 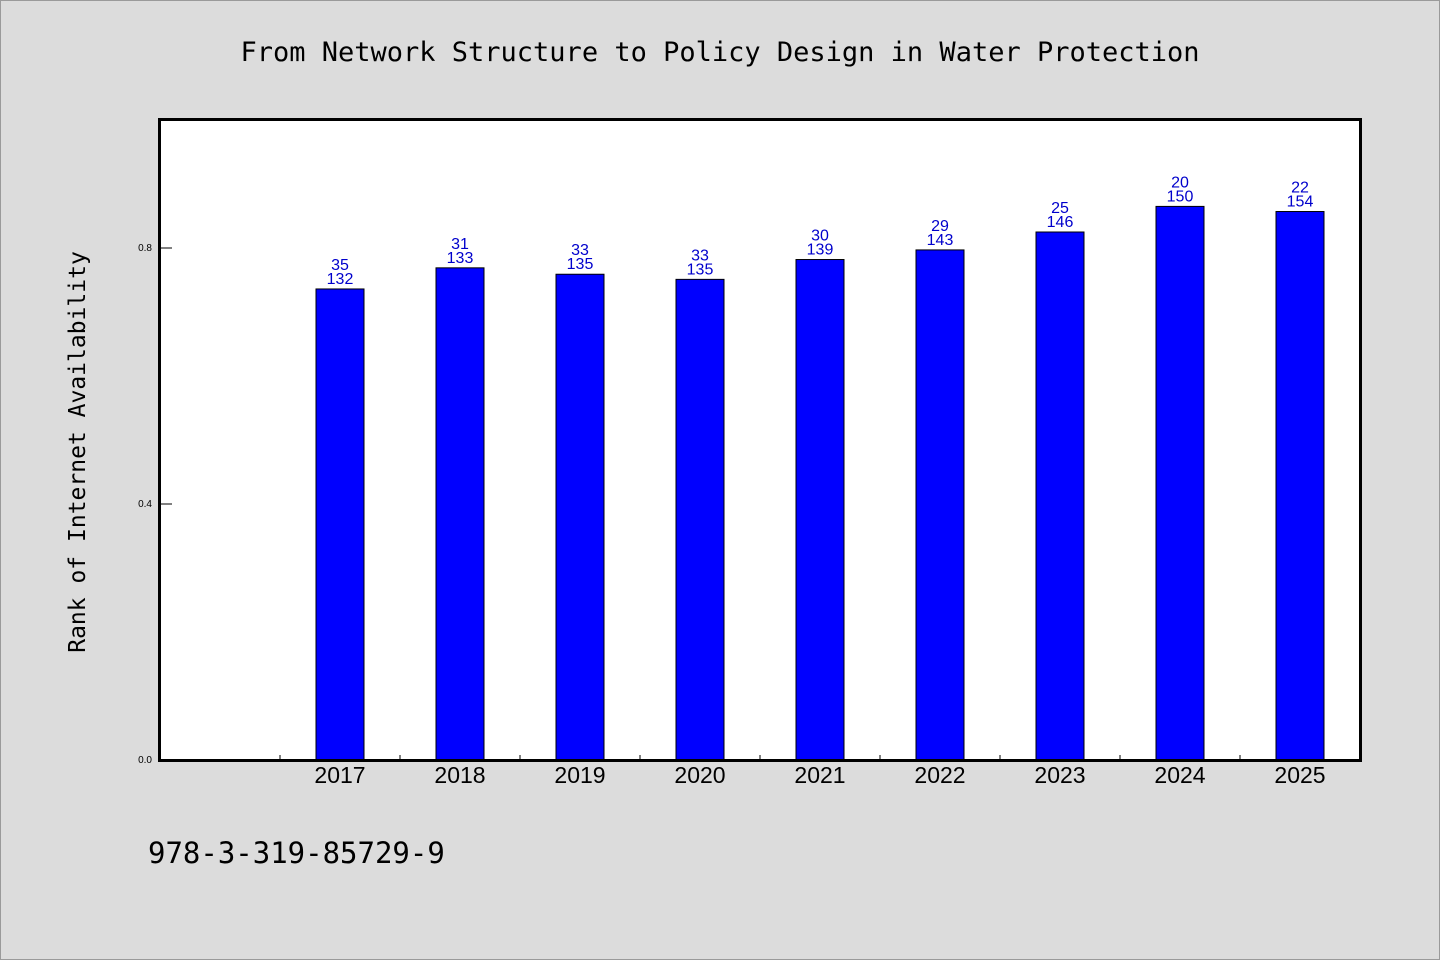 I want to click on bar-label-bottom-2018: 133, so click(x=460, y=258).